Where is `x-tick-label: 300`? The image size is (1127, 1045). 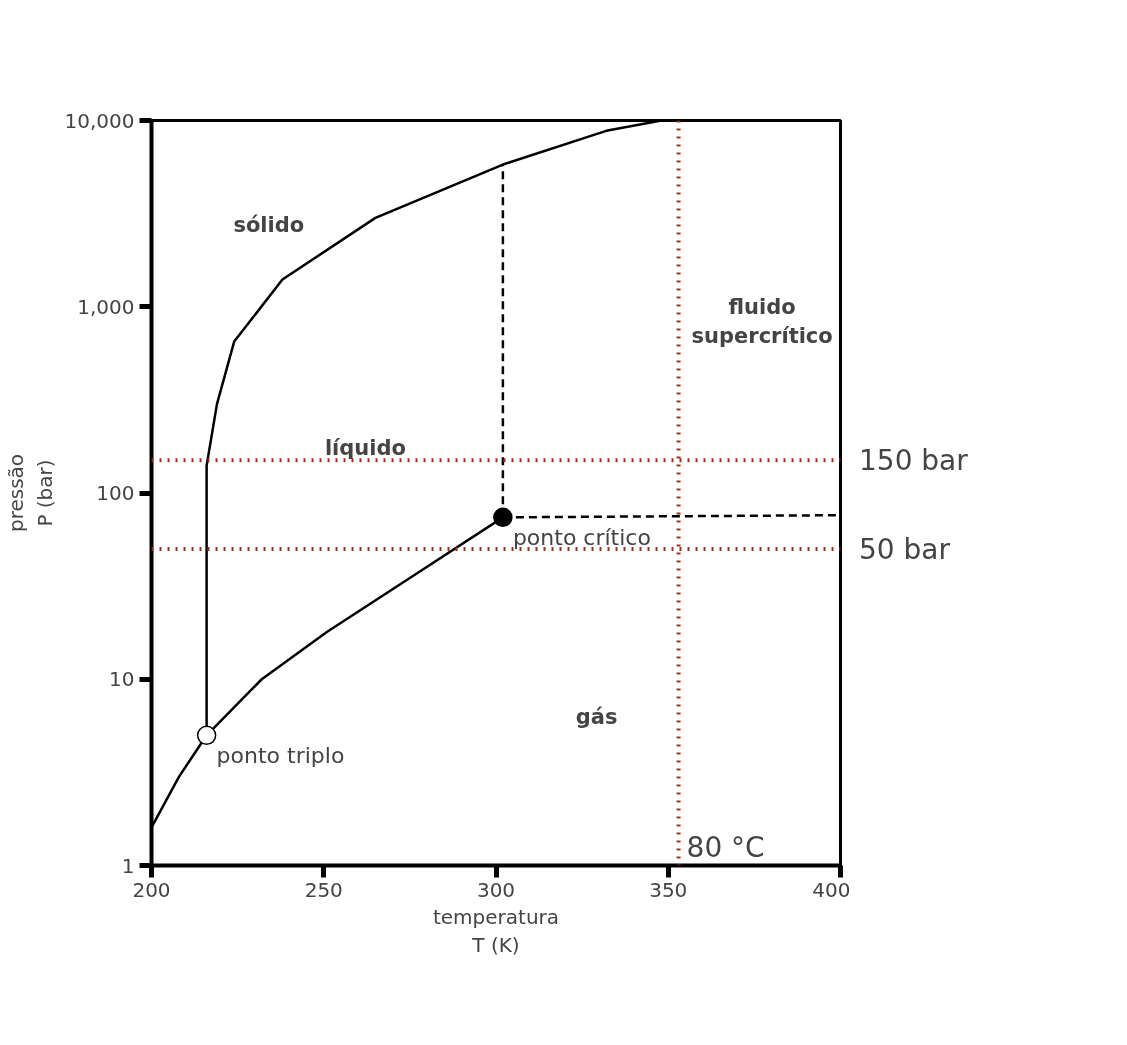
x-tick-label: 300 is located at coordinates (496, 889).